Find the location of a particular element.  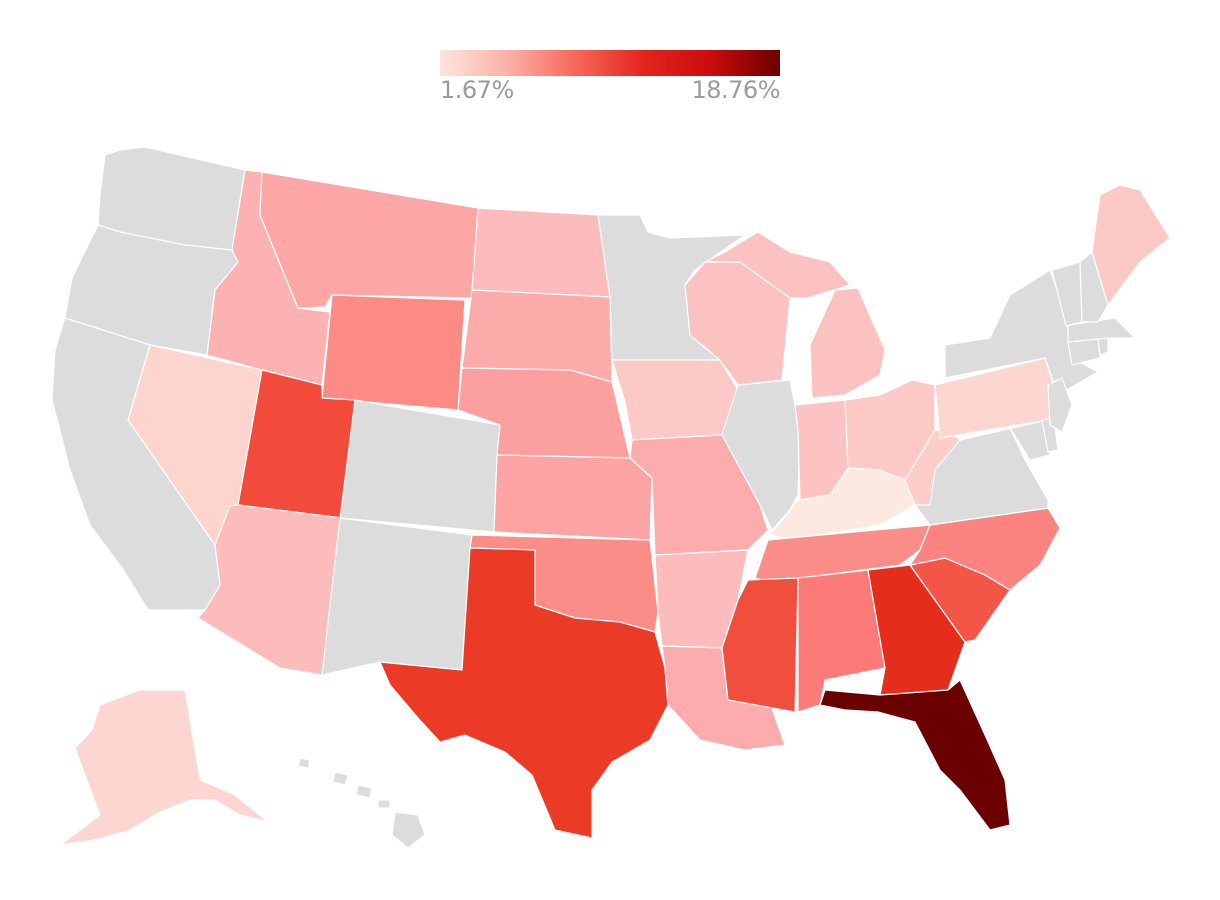

state-ri is located at coordinates (1103, 346).